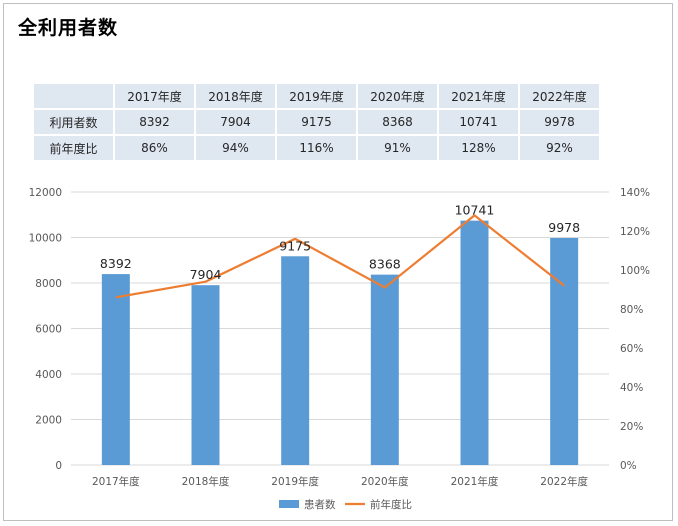  I want to click on legend-label: 前年度比, so click(391, 504).